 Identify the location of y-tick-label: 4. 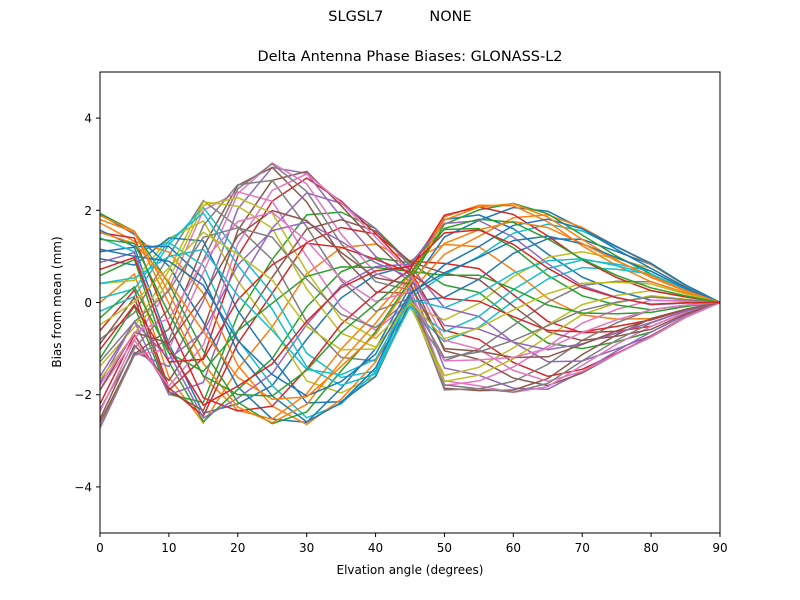
(88, 119).